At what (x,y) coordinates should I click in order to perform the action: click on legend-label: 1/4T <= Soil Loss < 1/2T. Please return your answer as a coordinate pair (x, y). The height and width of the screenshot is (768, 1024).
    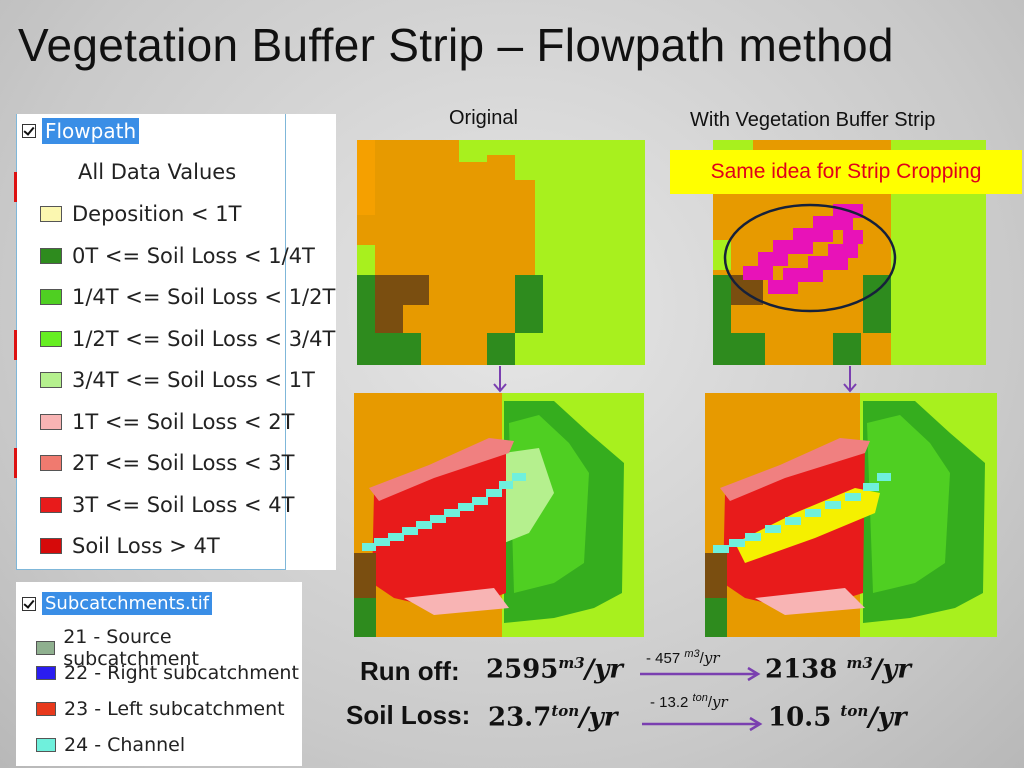
    Looking at the image, I should click on (204, 297).